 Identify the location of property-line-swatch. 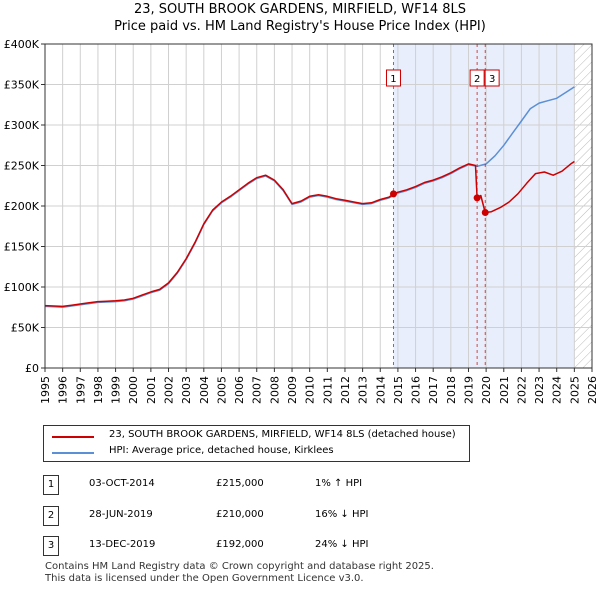
(73, 437).